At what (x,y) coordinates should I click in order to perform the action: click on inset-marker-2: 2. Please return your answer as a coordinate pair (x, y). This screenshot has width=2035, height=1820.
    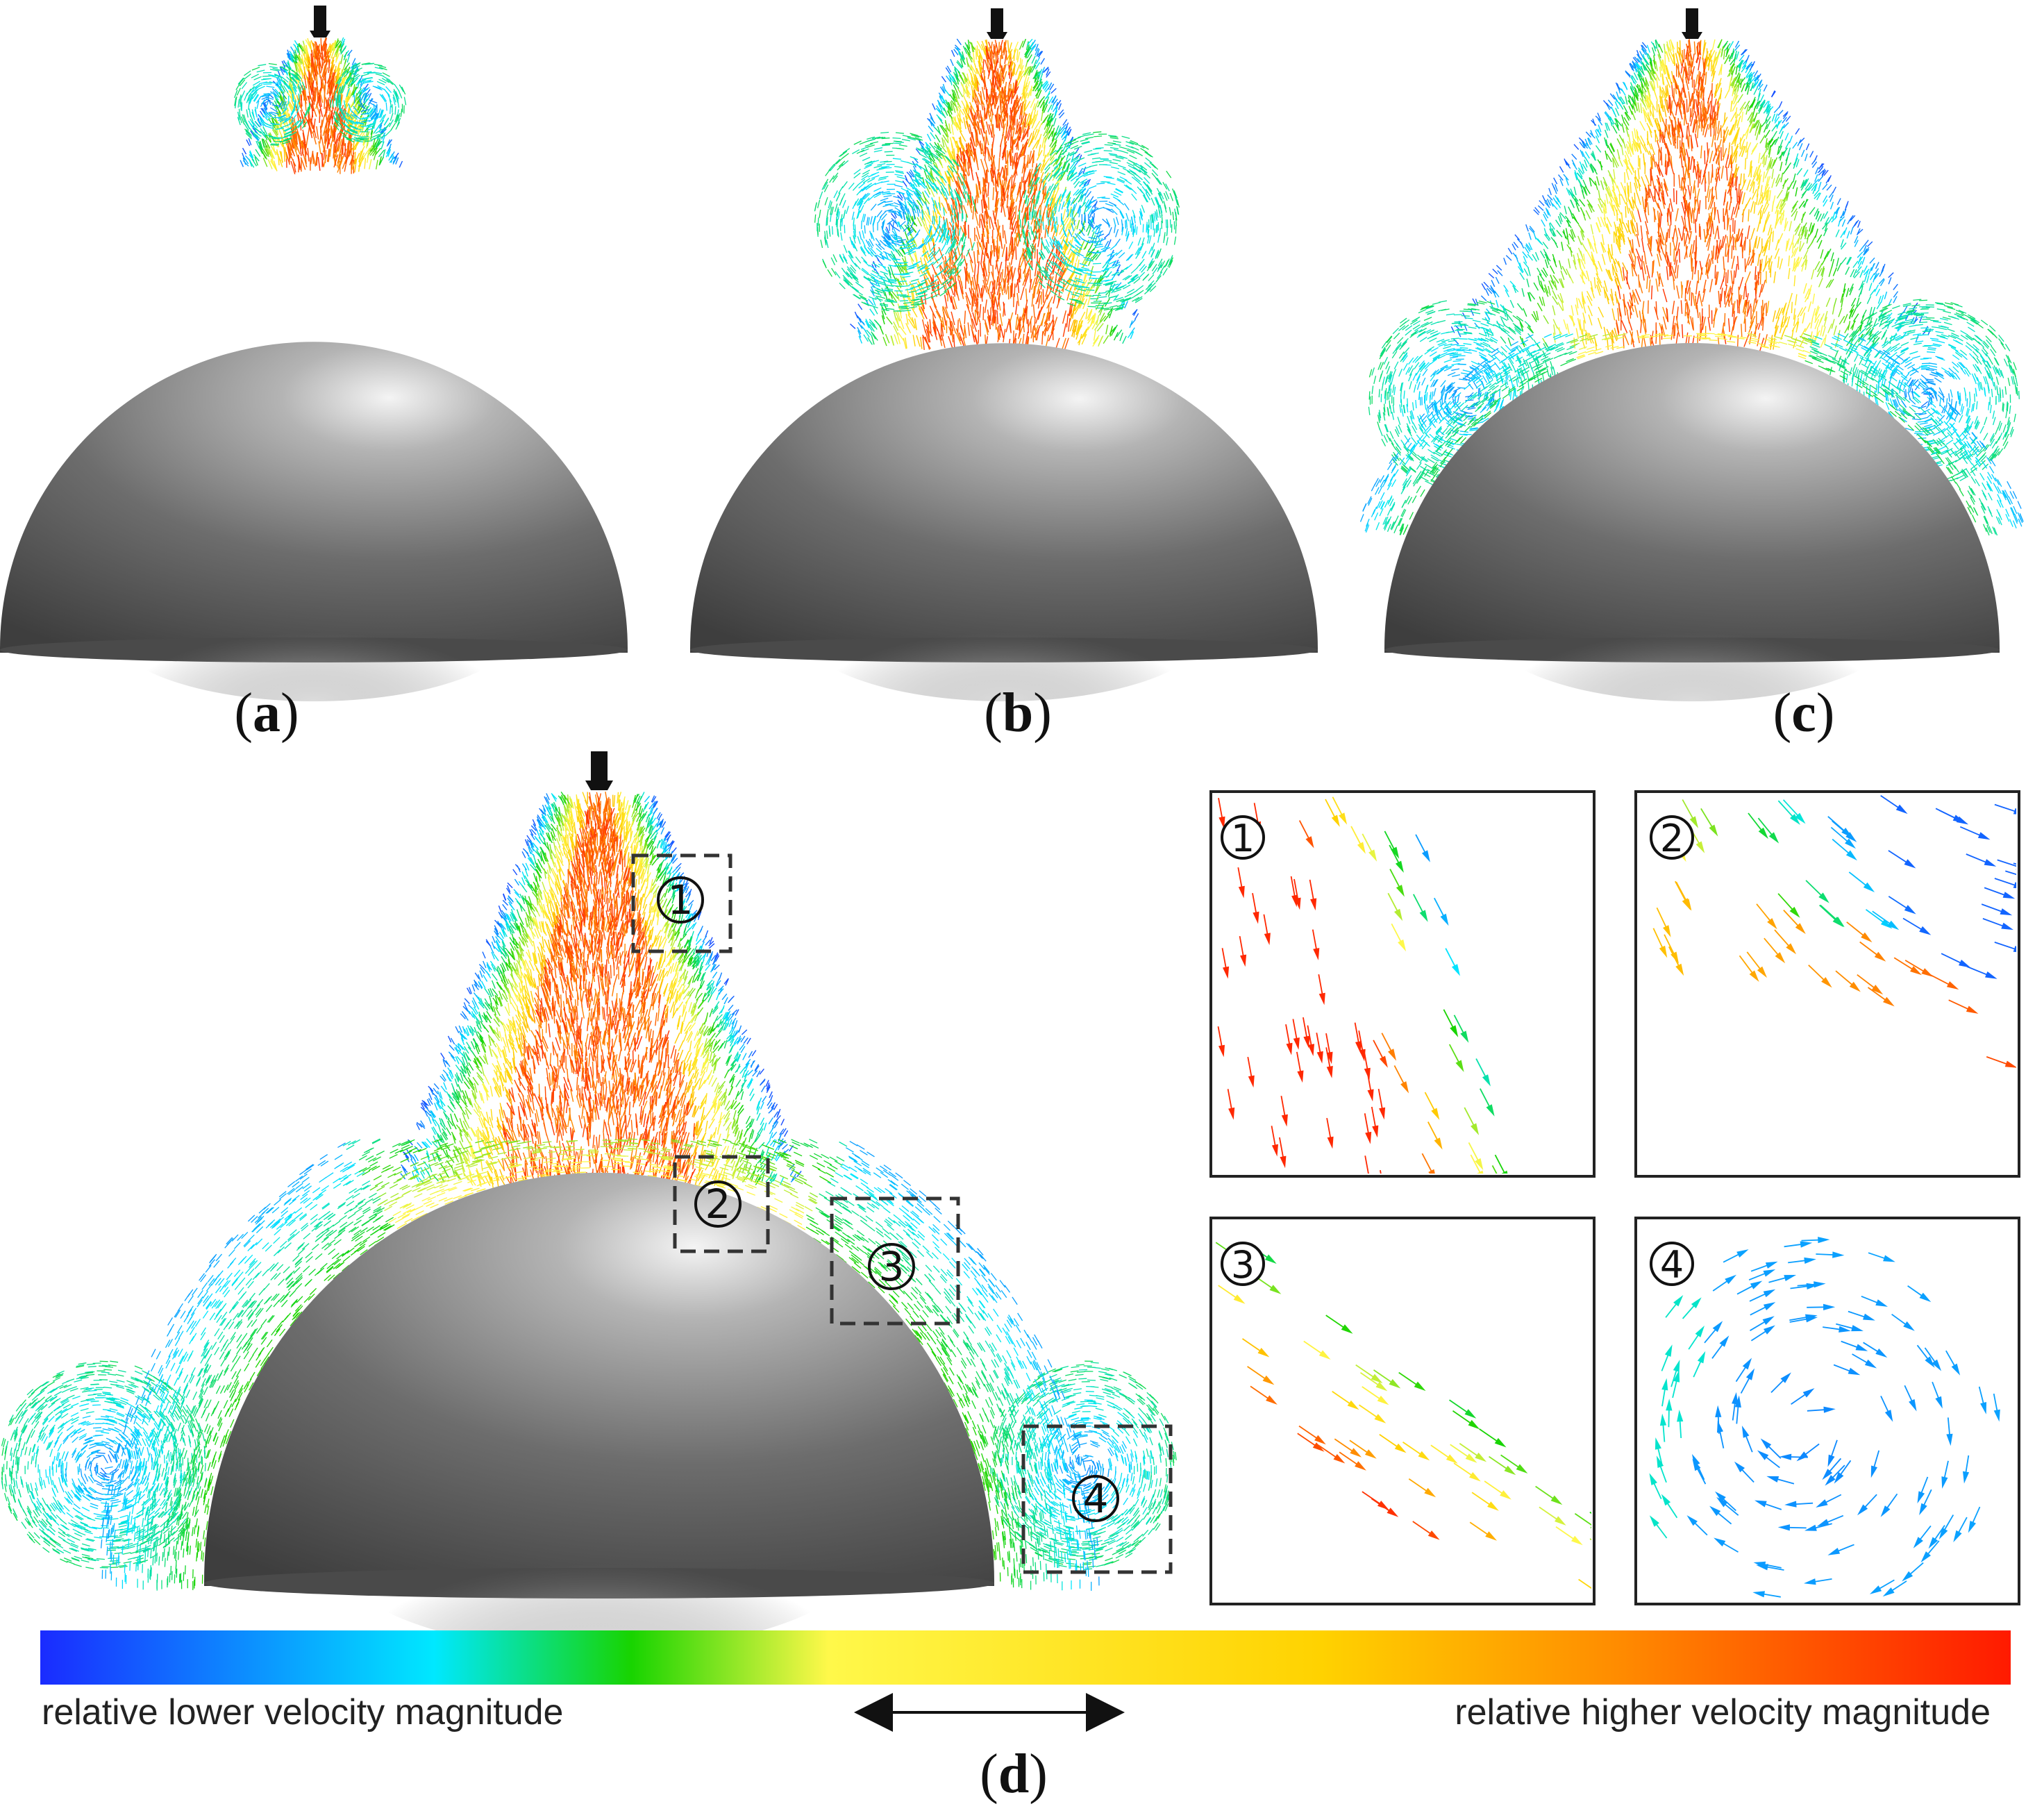
    Looking at the image, I should click on (1672, 838).